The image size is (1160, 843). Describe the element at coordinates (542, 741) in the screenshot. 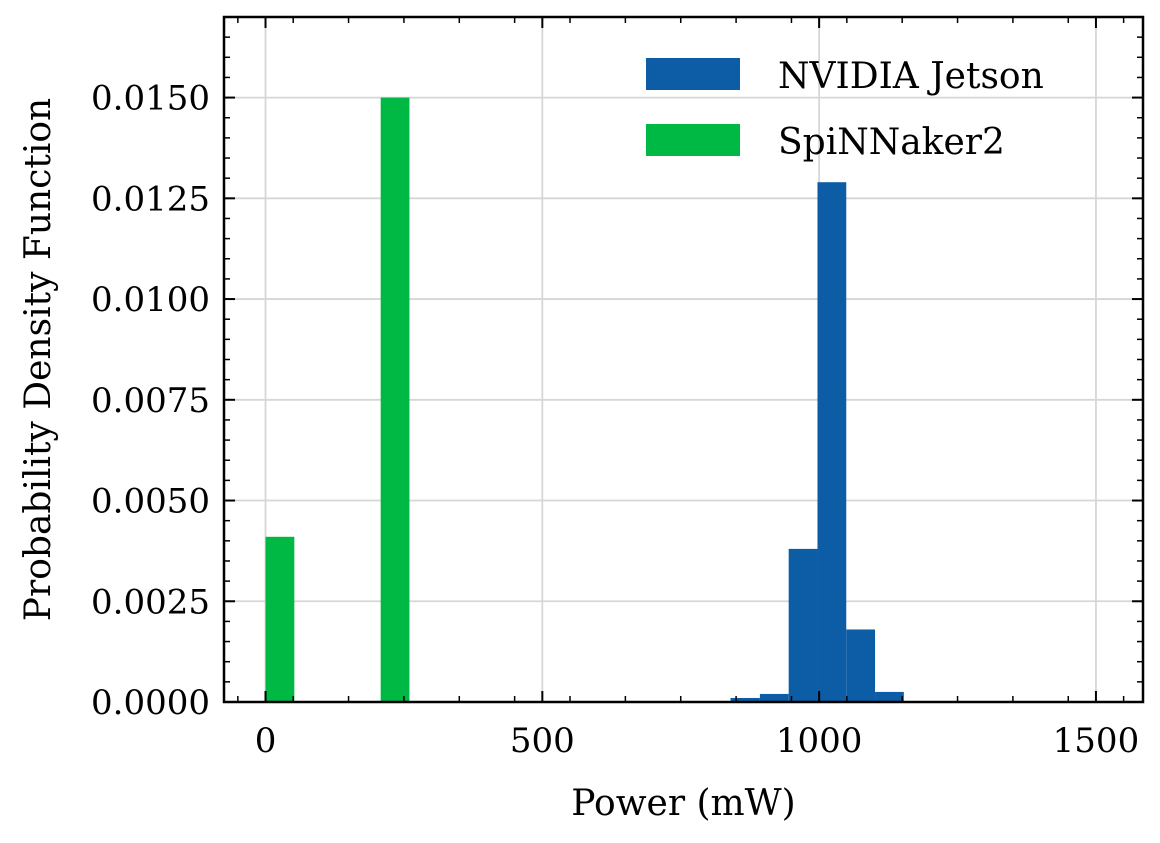

I see `x-tick-label-1: 500` at that location.